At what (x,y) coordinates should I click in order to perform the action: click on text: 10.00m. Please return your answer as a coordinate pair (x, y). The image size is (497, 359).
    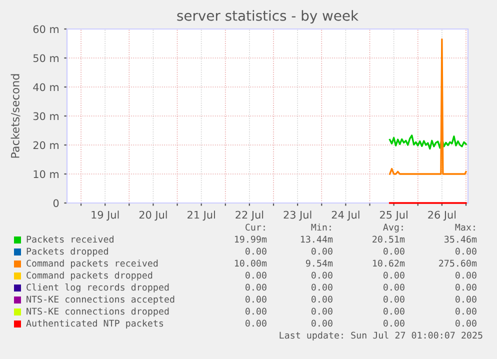
    Looking at the image, I should click on (250, 263).